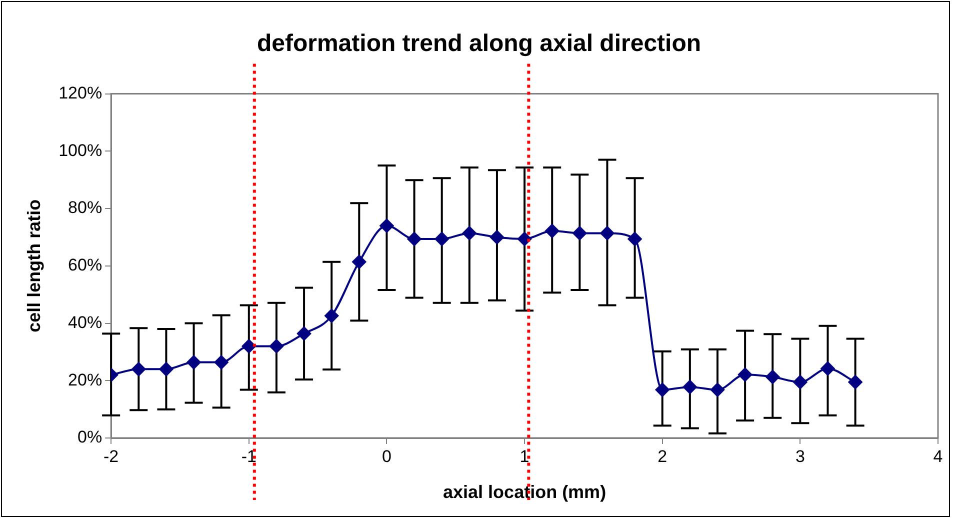 Image resolution: width=958 pixels, height=518 pixels. What do you see at coordinates (34, 265) in the screenshot?
I see `y-axis-title: cell length ratio` at bounding box center [34, 265].